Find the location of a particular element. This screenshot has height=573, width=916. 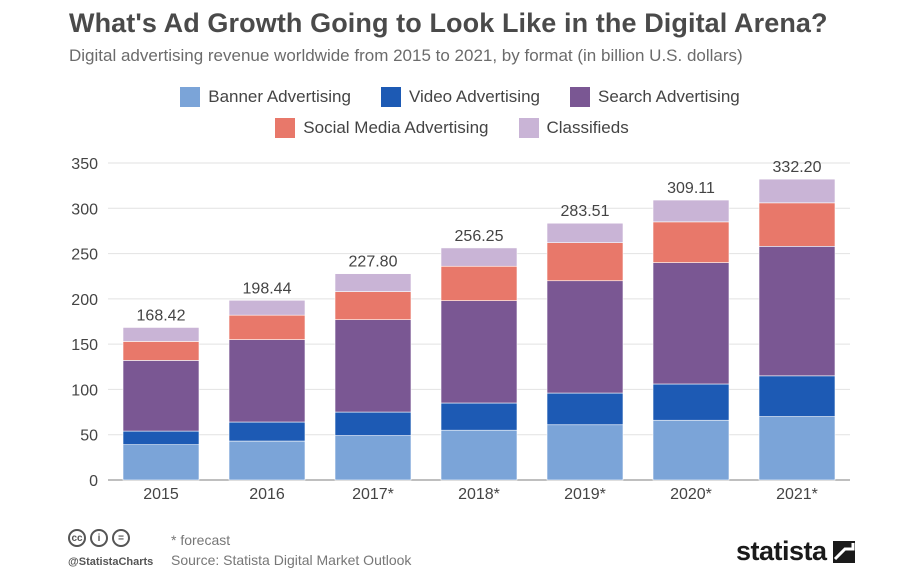

legend-label-social: Social Media Advertising is located at coordinates (396, 127).